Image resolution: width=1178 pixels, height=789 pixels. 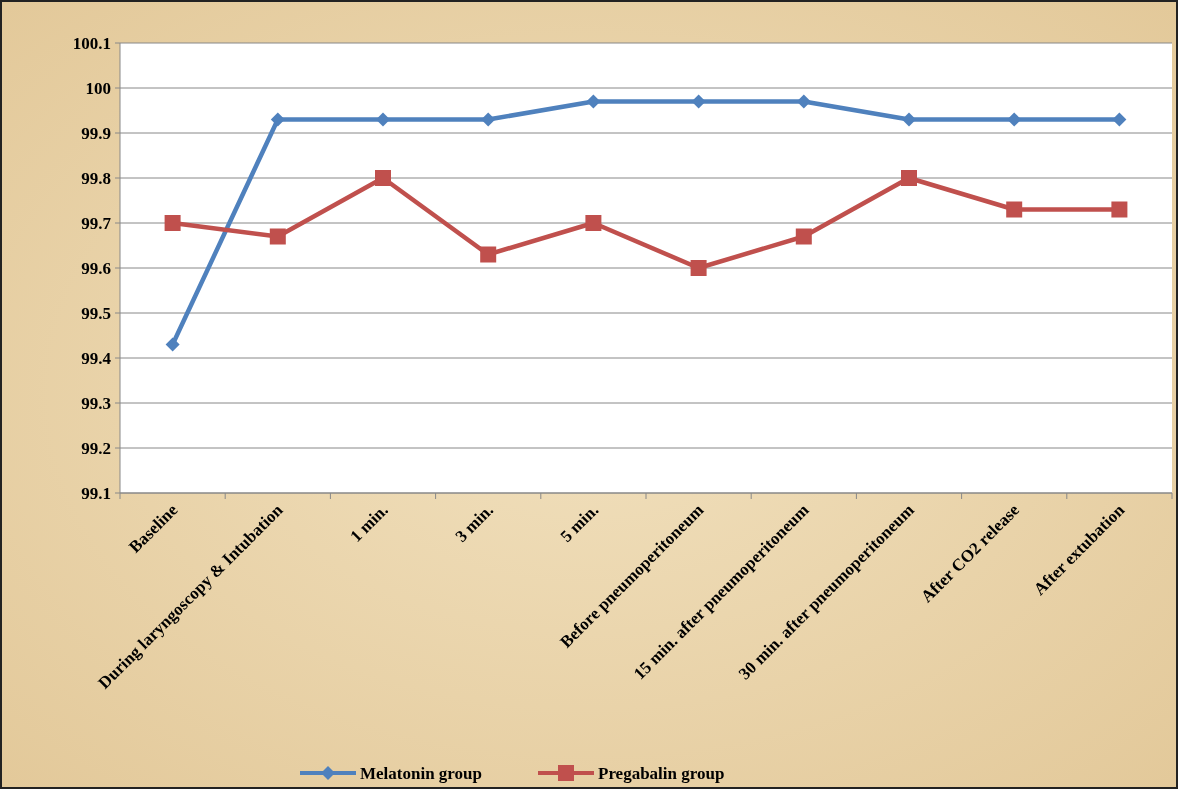 What do you see at coordinates (96, 178) in the screenshot?
I see `y-tick-label: 99.8` at bounding box center [96, 178].